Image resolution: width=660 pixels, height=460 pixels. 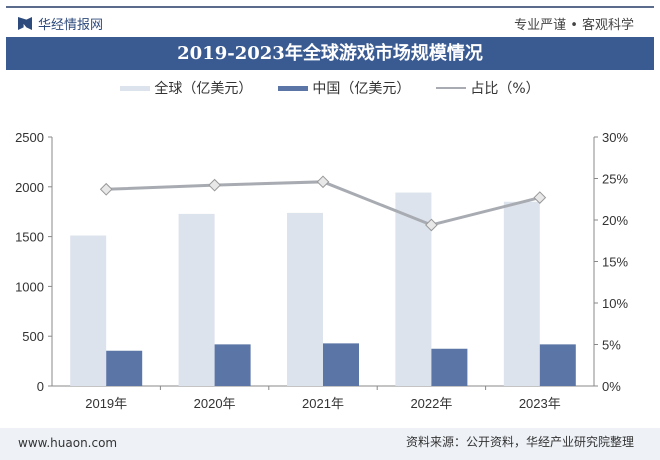 What do you see at coordinates (71, 25) in the screenshot?
I see `brand-name: 华经情报网` at bounding box center [71, 25].